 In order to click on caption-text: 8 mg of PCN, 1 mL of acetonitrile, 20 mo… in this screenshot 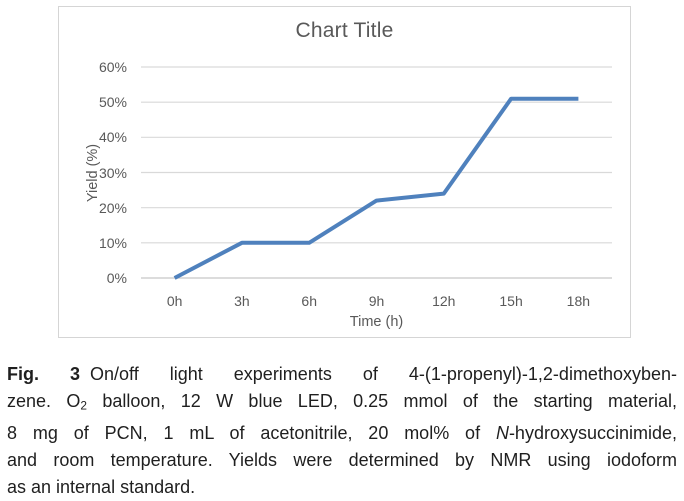, I will do `click(251, 432)`.